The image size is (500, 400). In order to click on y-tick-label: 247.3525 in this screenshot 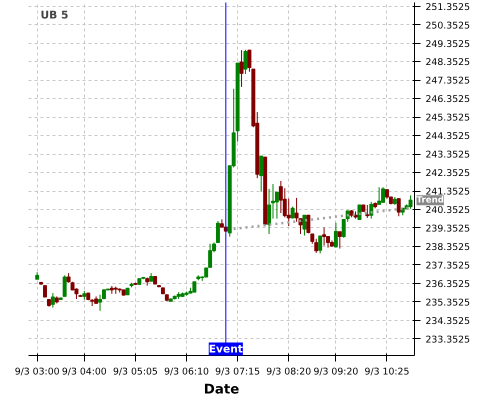, I will do `click(448, 81)`.